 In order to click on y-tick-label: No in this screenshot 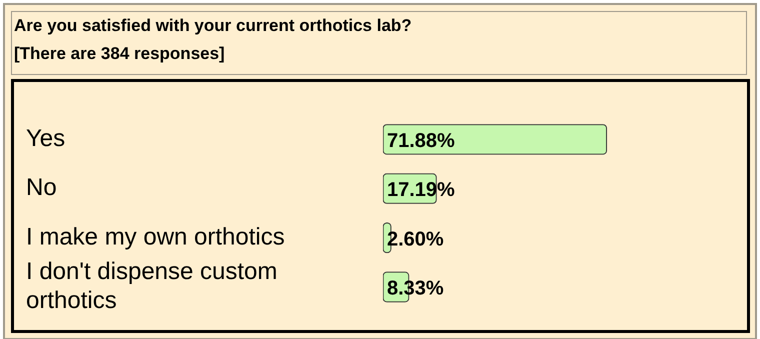, I will do `click(41, 188)`.